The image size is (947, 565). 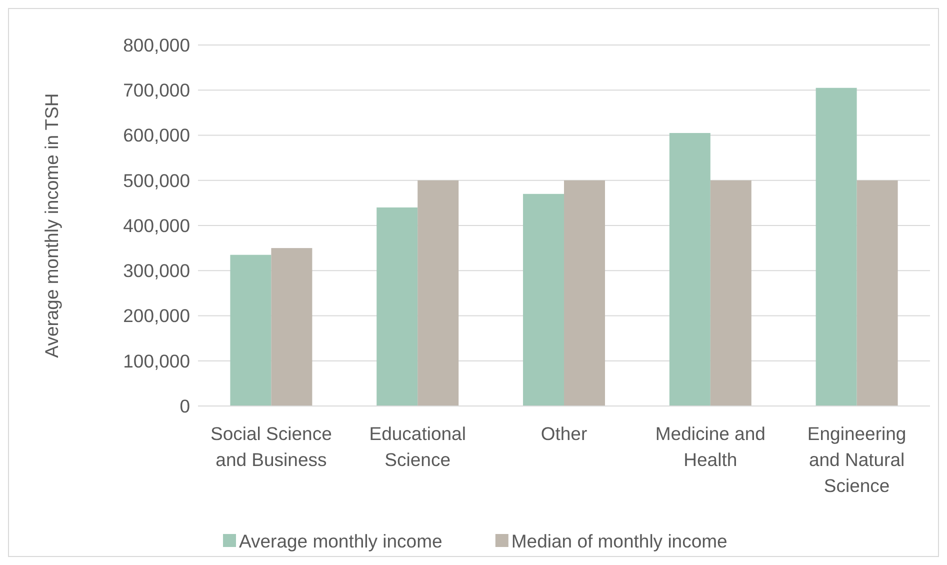 I want to click on y-tick-label: 500,000, so click(x=156, y=180).